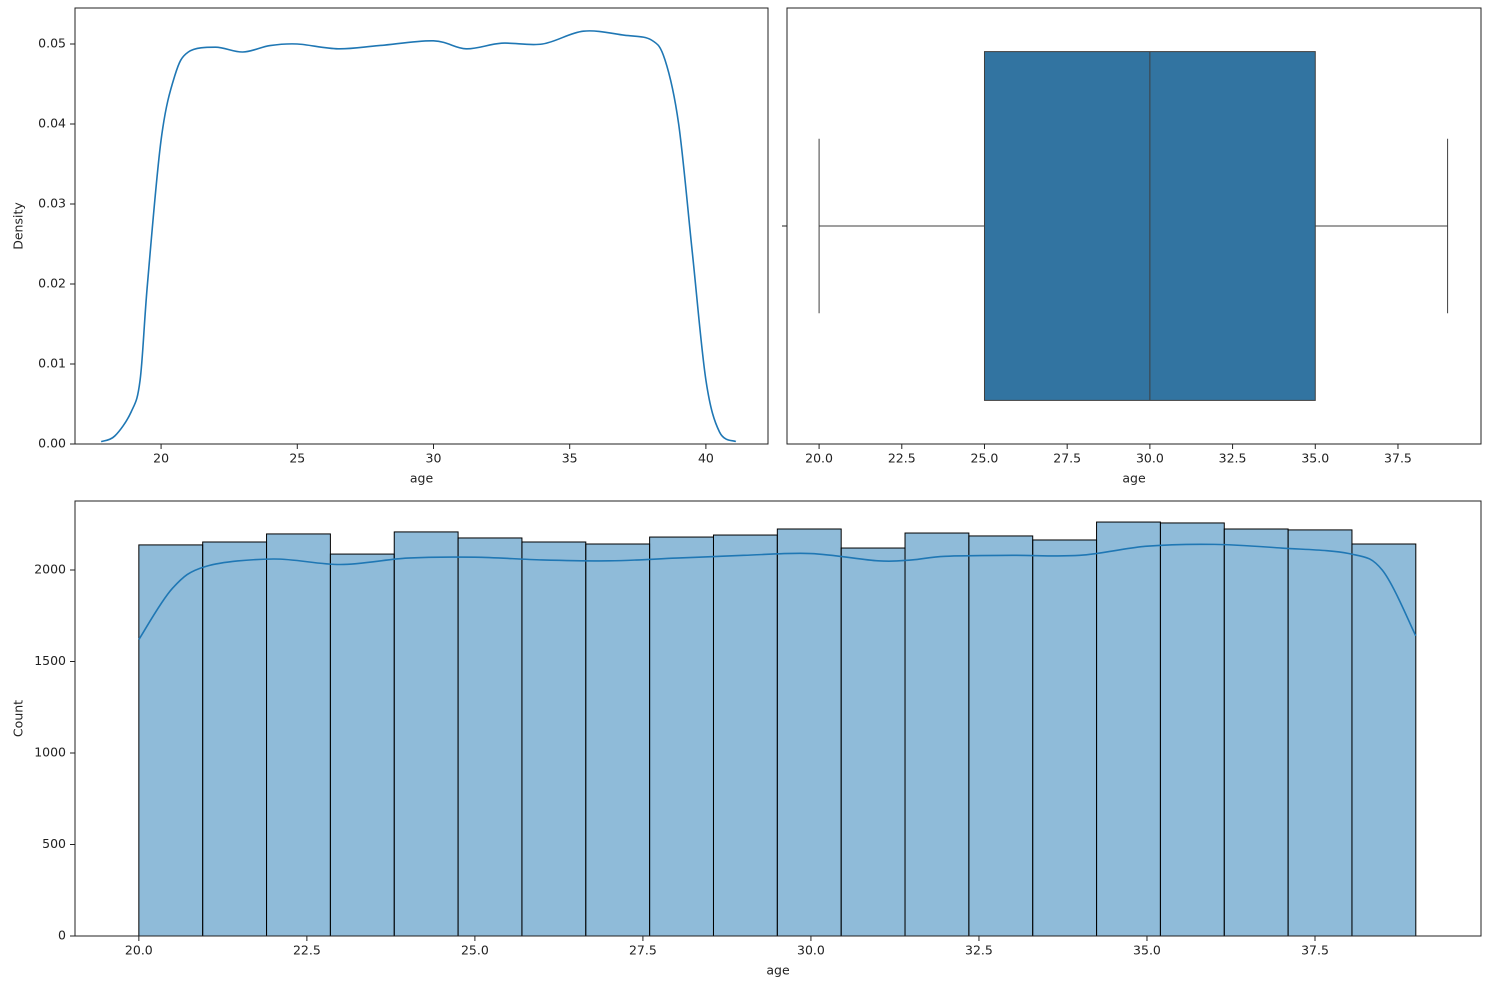 Image resolution: width=1490 pixels, height=989 pixels. Describe the element at coordinates (52, 203) in the screenshot. I see `y-tick-label: 0.03` at that location.